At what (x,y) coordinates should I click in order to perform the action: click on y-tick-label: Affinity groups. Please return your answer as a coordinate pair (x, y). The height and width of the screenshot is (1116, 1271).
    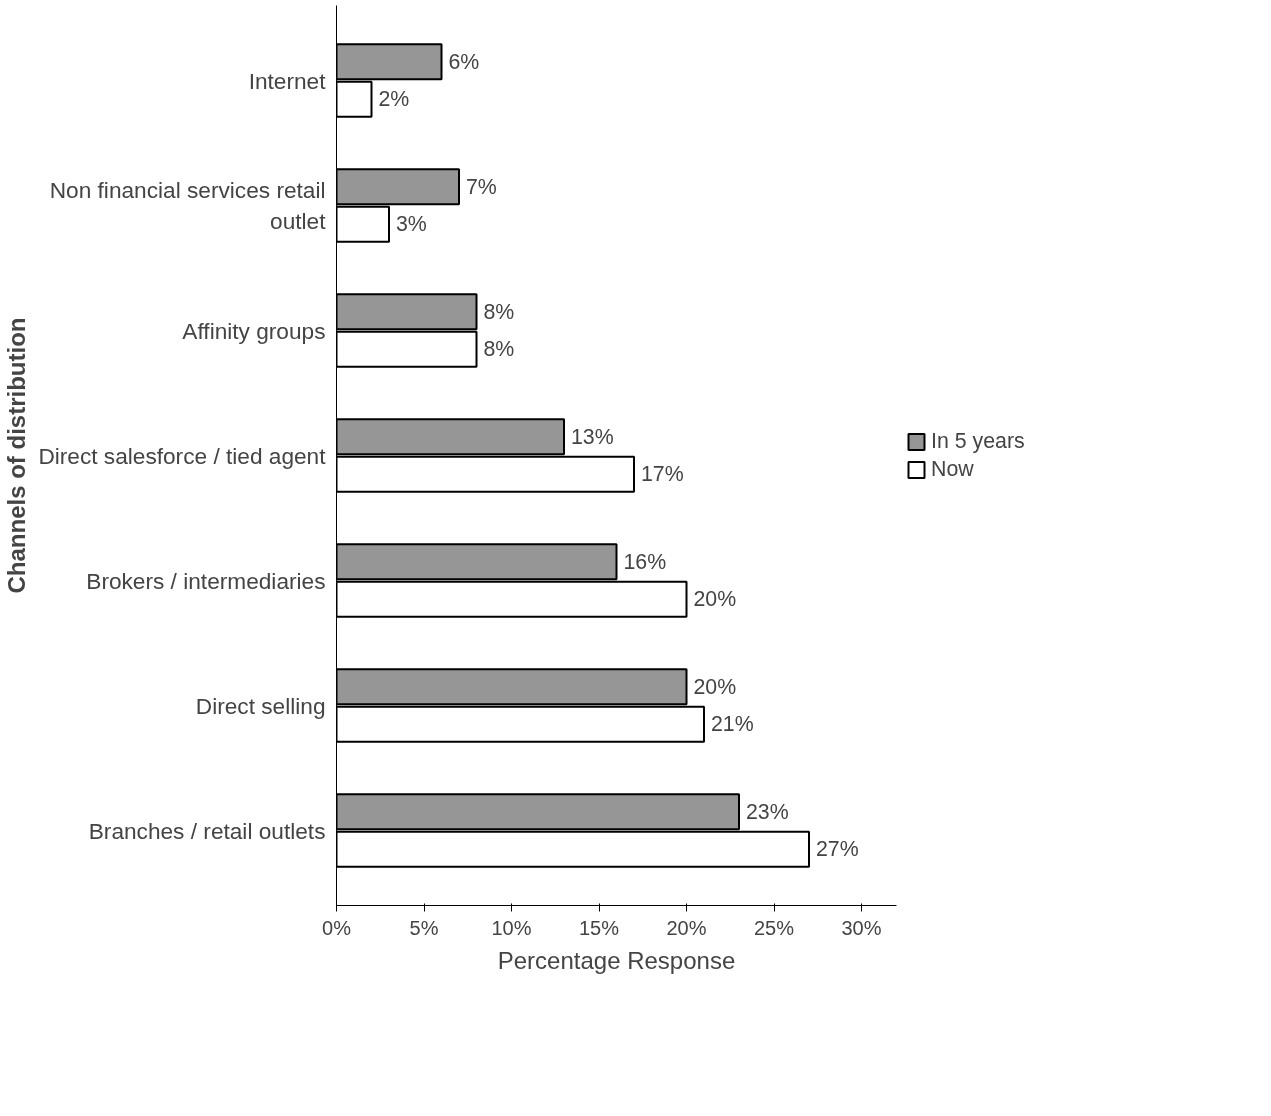
    Looking at the image, I should click on (254, 330).